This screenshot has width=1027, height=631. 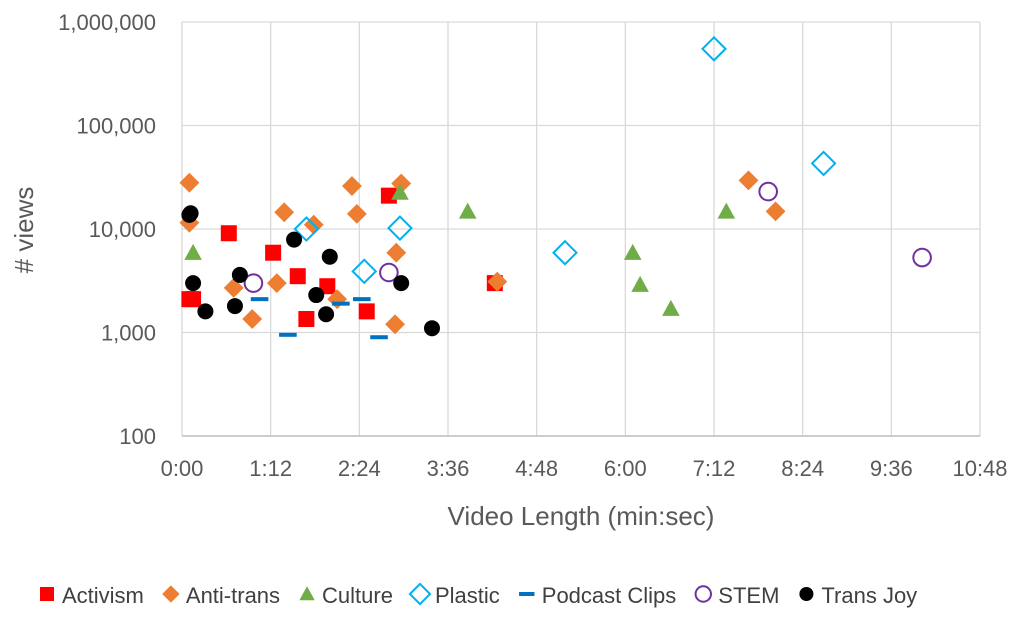 I want to click on legend-label: Plastic, so click(x=467, y=595).